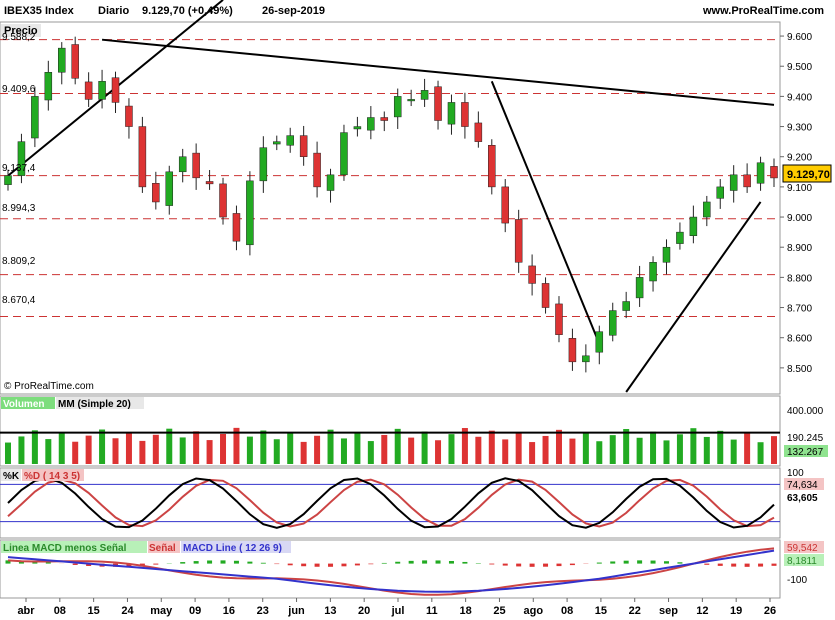 The width and height of the screenshot is (835, 620). I want to click on header-last: 9.129,70 (+0,49%), so click(187, 11).